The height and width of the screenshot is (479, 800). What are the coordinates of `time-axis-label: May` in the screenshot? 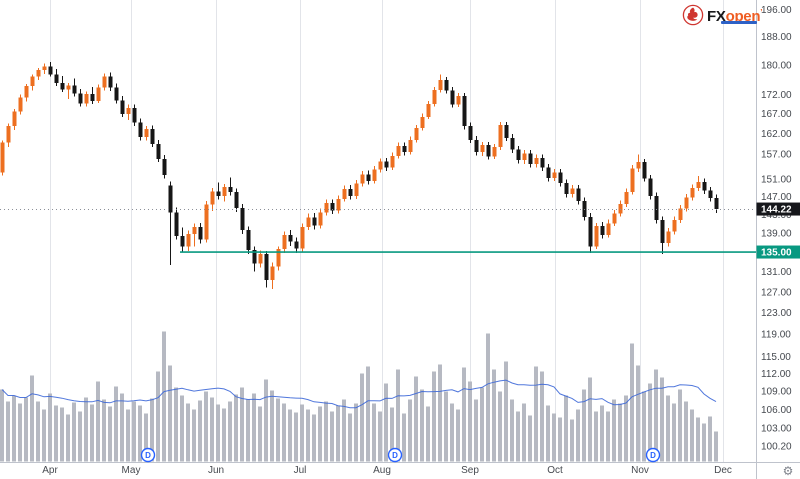 It's located at (131, 470).